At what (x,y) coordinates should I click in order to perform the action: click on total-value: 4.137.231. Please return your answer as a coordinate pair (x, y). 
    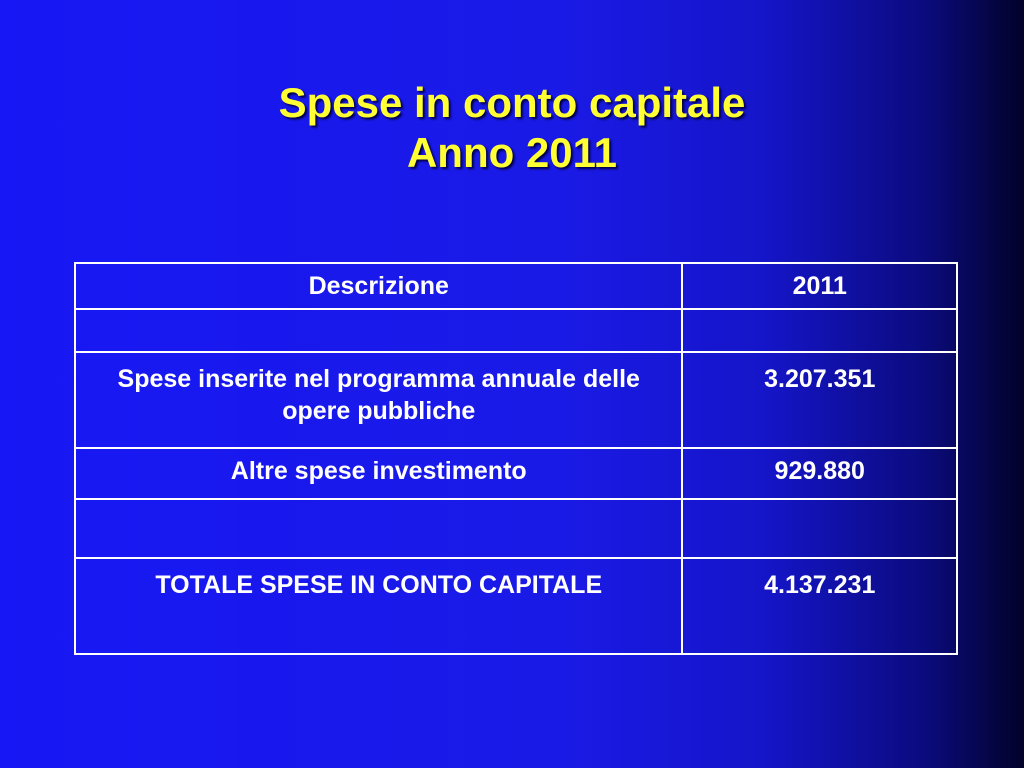
    Looking at the image, I should click on (819, 606).